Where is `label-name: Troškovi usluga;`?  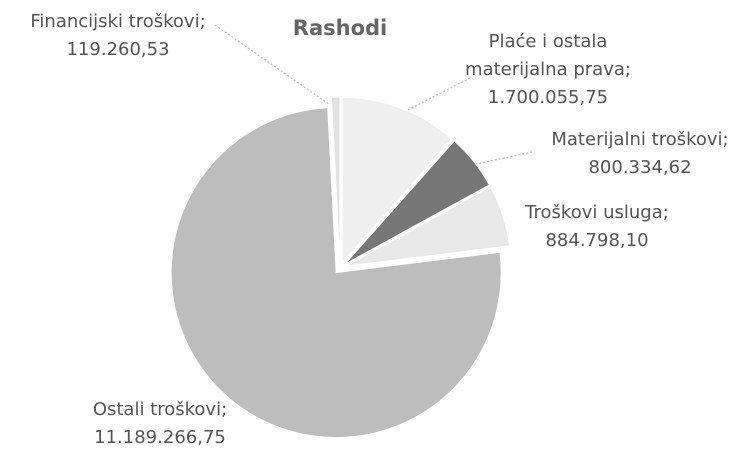 label-name: Troškovi usluga; is located at coordinates (597, 212).